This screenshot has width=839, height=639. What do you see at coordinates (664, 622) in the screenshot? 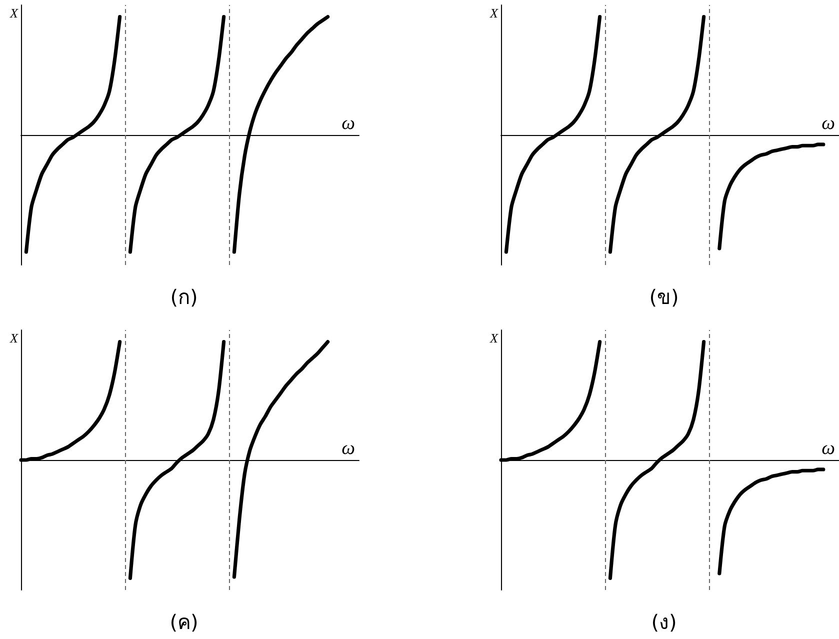
I see `text: (ง)` at bounding box center [664, 622].